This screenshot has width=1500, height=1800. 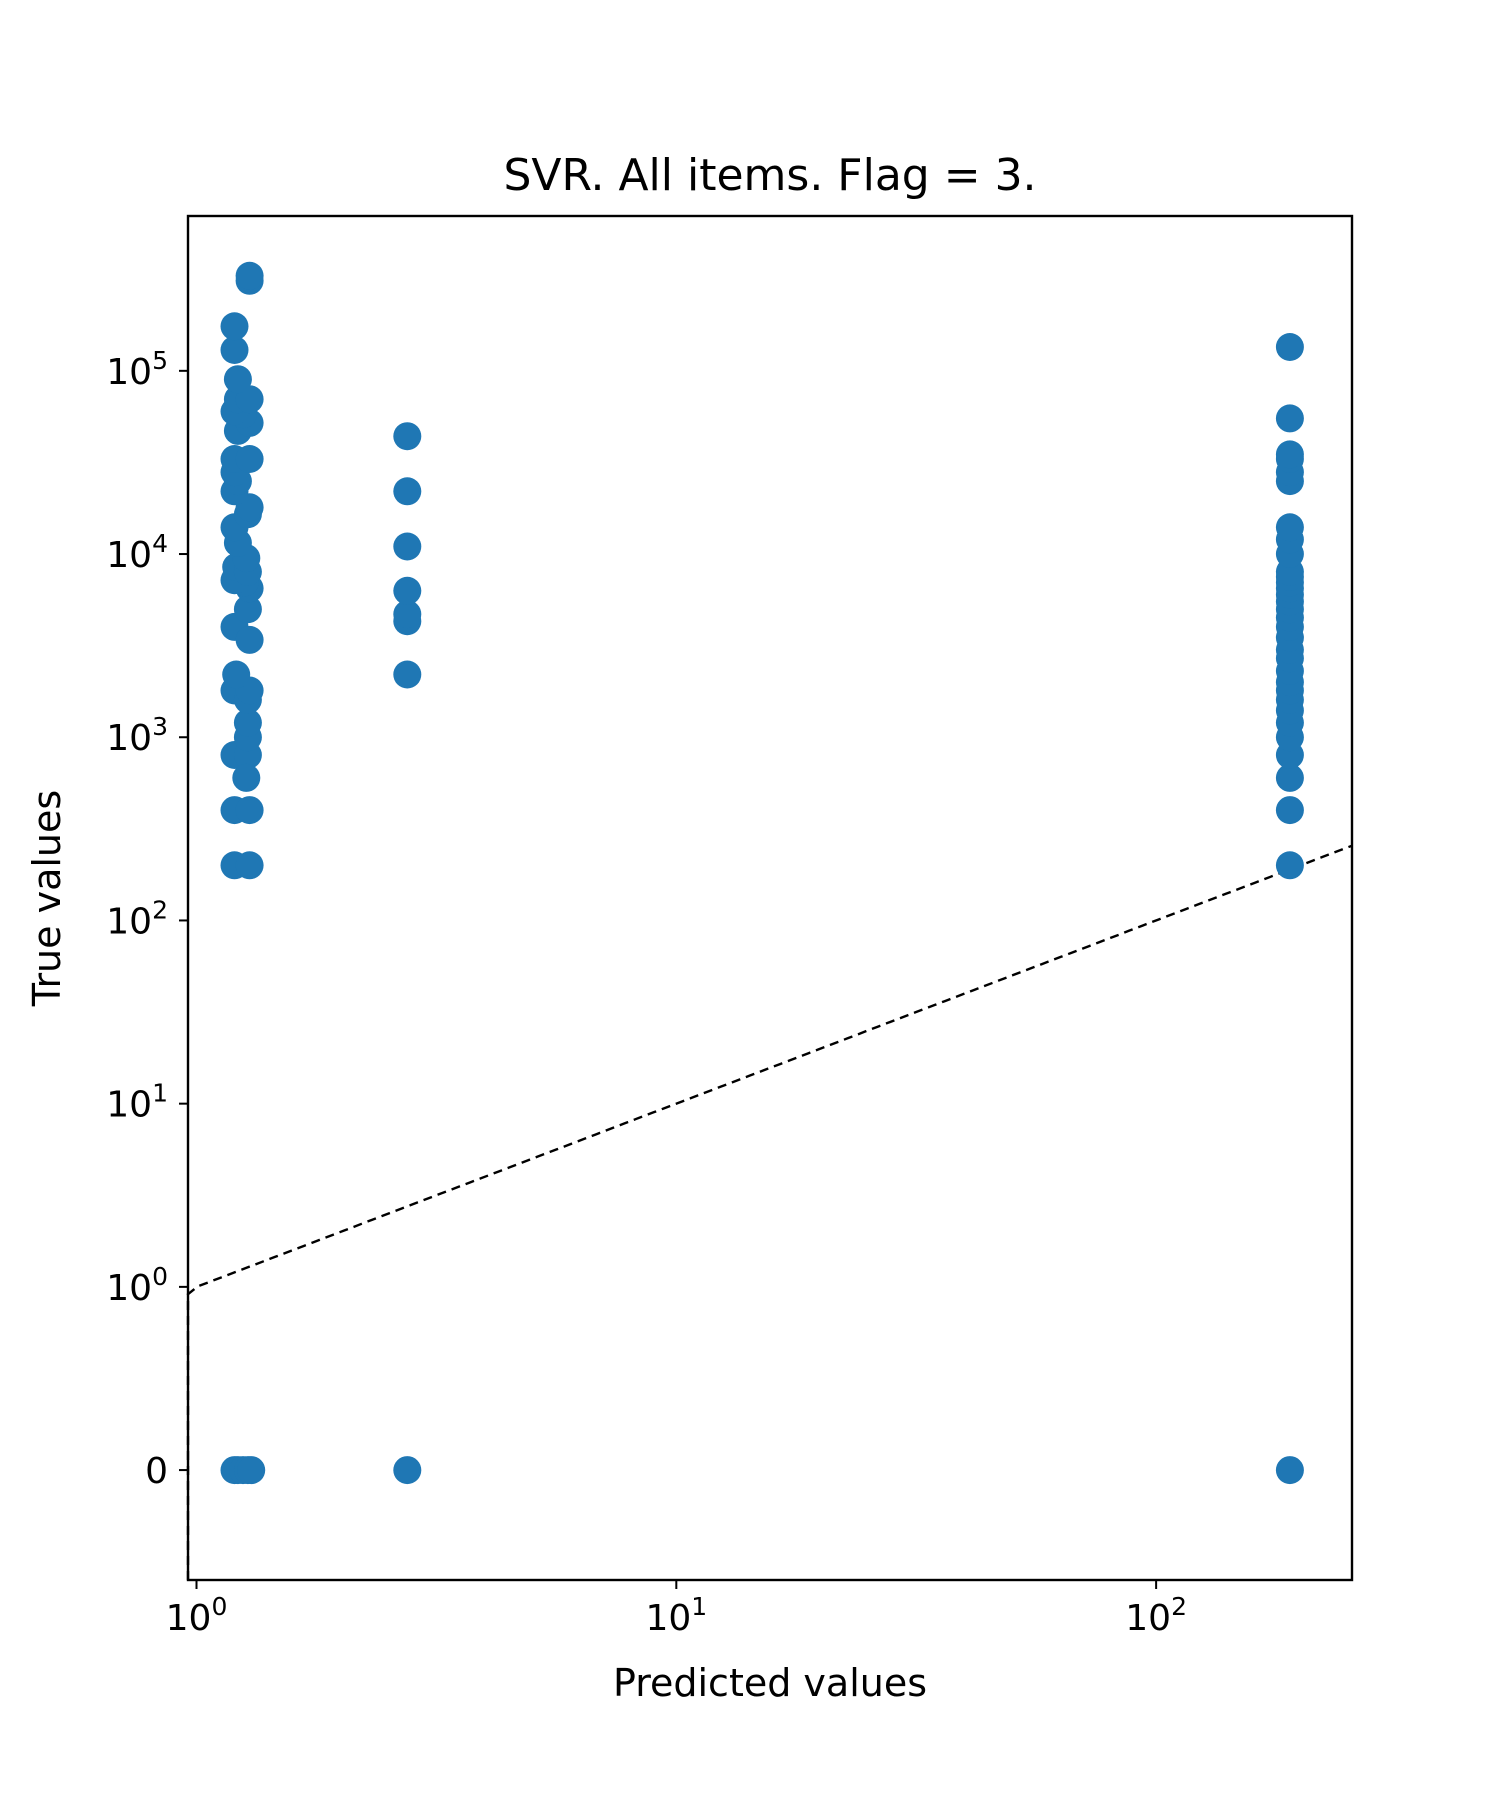 I want to click on chart-title: SVR. All items. Flag = 3., so click(x=769, y=175).